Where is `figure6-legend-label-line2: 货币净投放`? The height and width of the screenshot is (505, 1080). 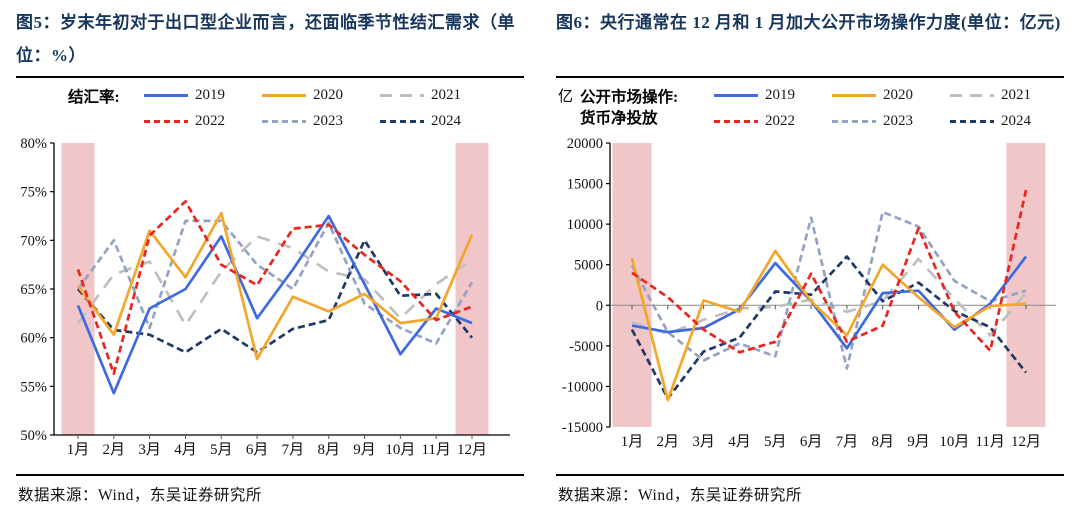 figure6-legend-label-line2: 货币净投放 is located at coordinates (619, 118).